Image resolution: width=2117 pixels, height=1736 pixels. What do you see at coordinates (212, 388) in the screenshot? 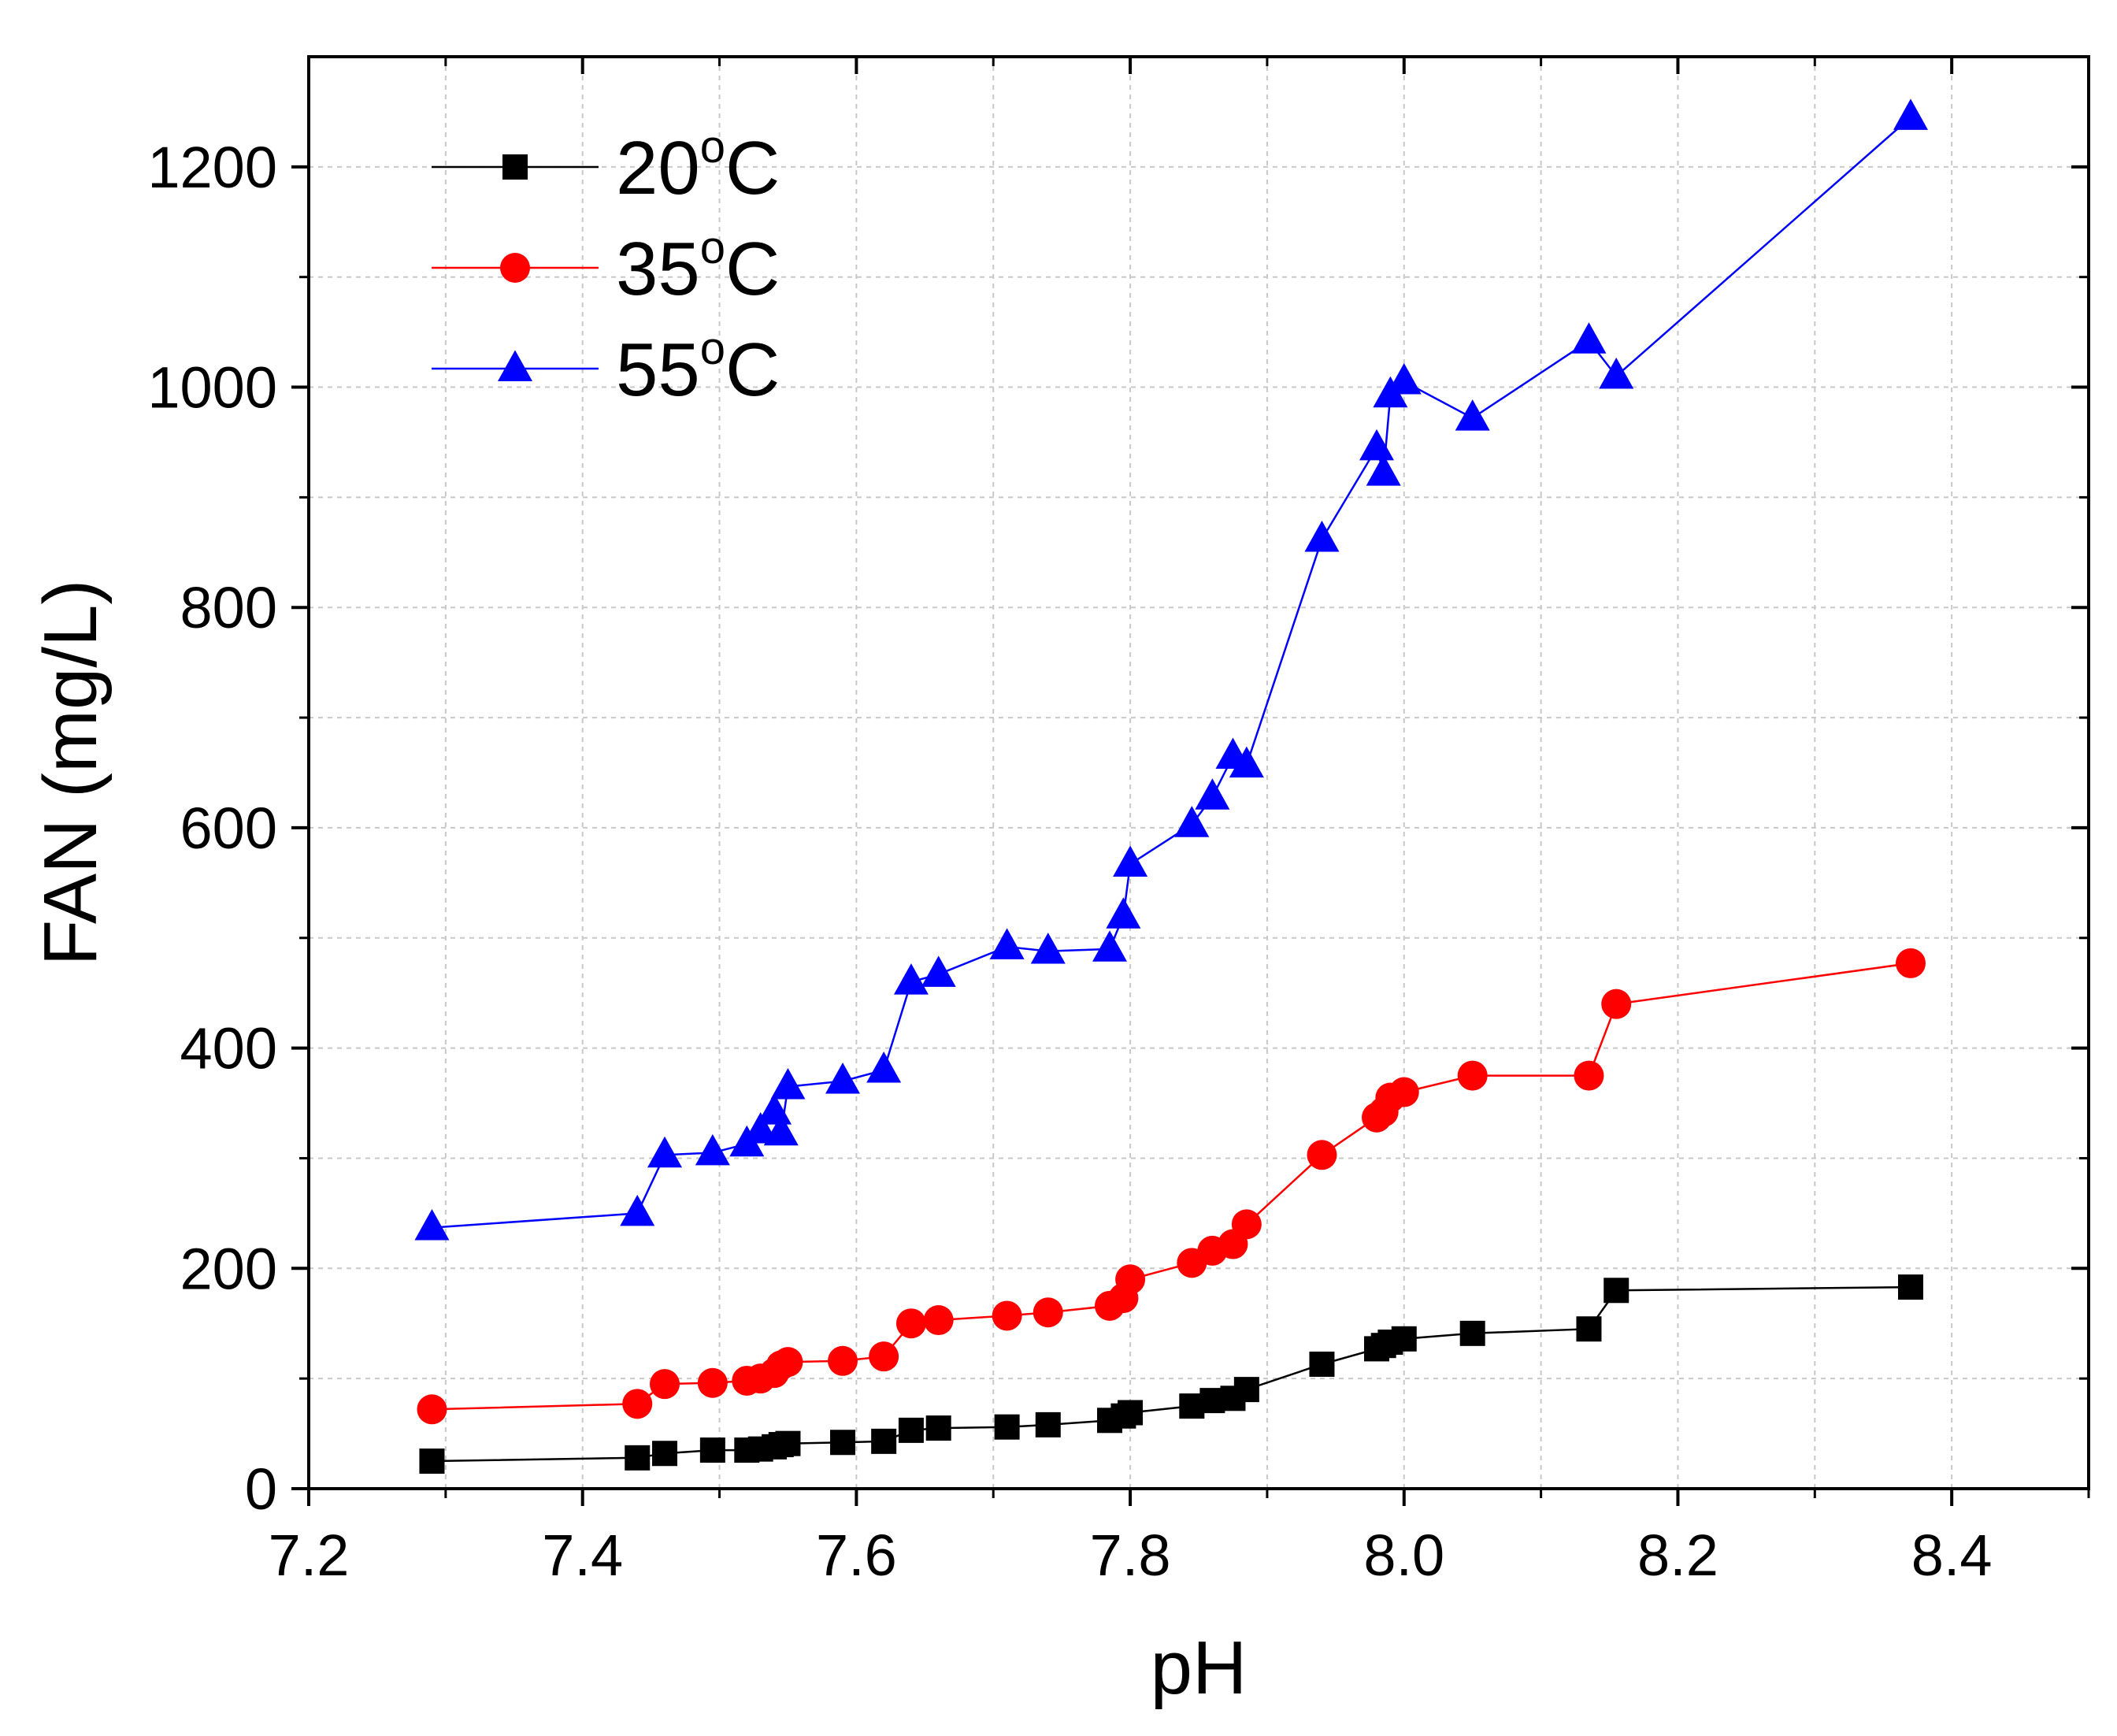
I see `y-tick-label: 1000` at bounding box center [212, 388].